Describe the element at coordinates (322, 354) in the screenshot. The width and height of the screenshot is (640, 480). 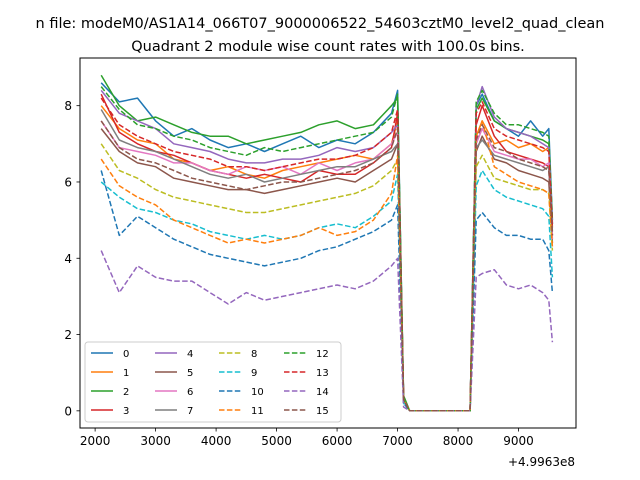
I see `legend-label-12: 12` at that location.